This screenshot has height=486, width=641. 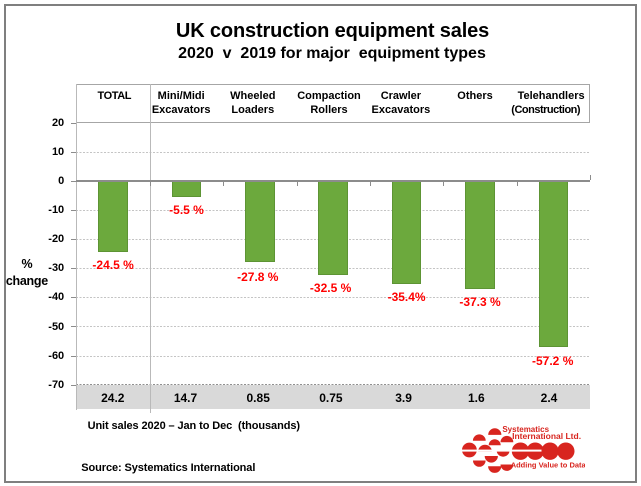 What do you see at coordinates (525, 429) in the screenshot?
I see `svg-text: Systematics` at bounding box center [525, 429].